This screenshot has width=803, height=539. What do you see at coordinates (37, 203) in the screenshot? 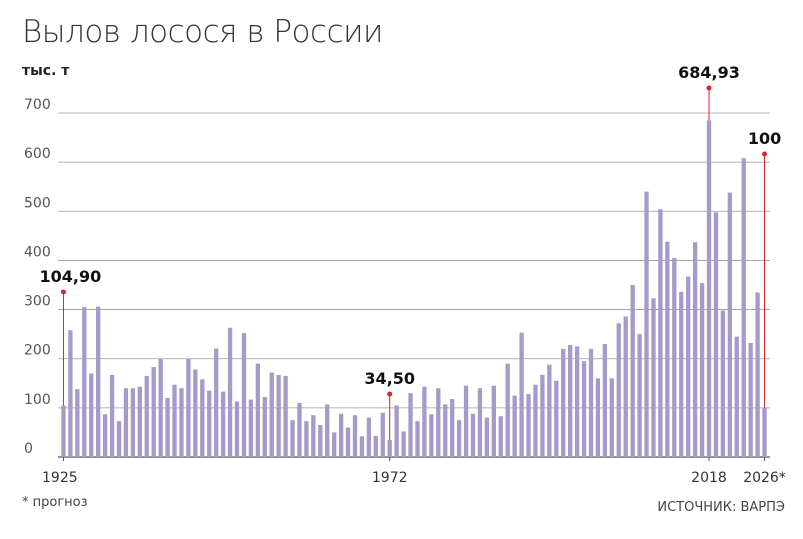
I see `y-tick-label: 500` at bounding box center [37, 203].